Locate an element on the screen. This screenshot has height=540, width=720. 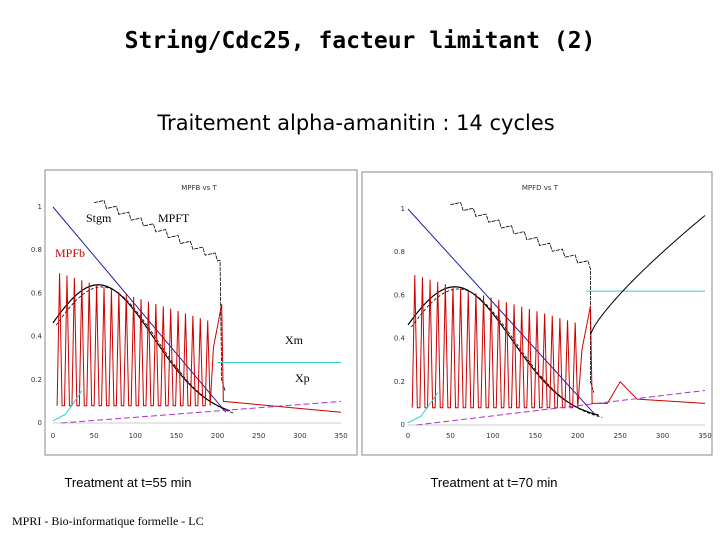
footer: MPRI - Bio-informatique formelle - LC is located at coordinates (108, 521).